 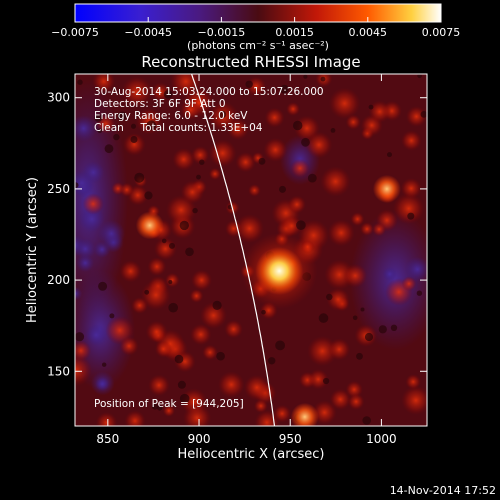 I want to click on x-axis-label: Heliocentric X (arcsec), so click(x=251, y=454).